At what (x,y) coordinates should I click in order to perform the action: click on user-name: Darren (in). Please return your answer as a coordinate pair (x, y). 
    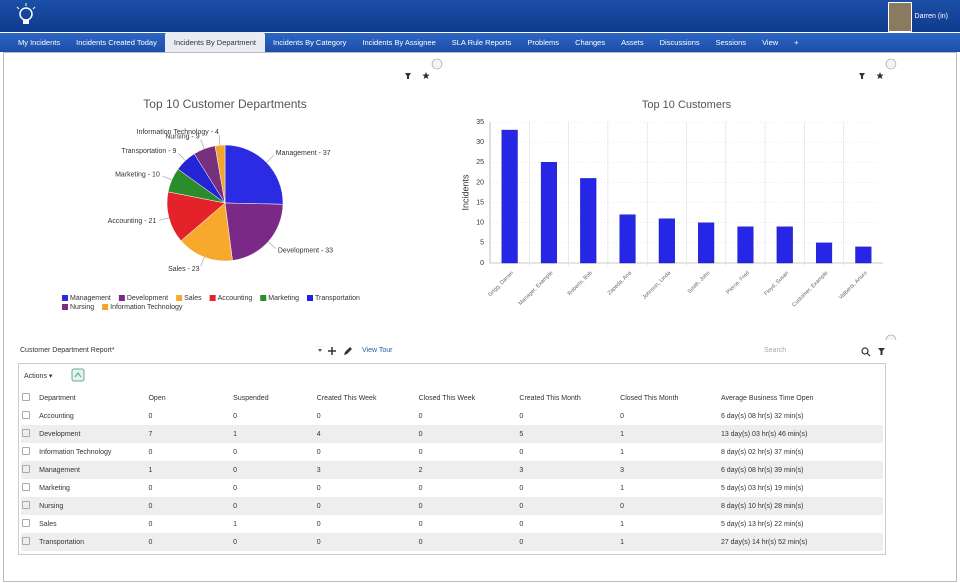
    Looking at the image, I should click on (931, 16).